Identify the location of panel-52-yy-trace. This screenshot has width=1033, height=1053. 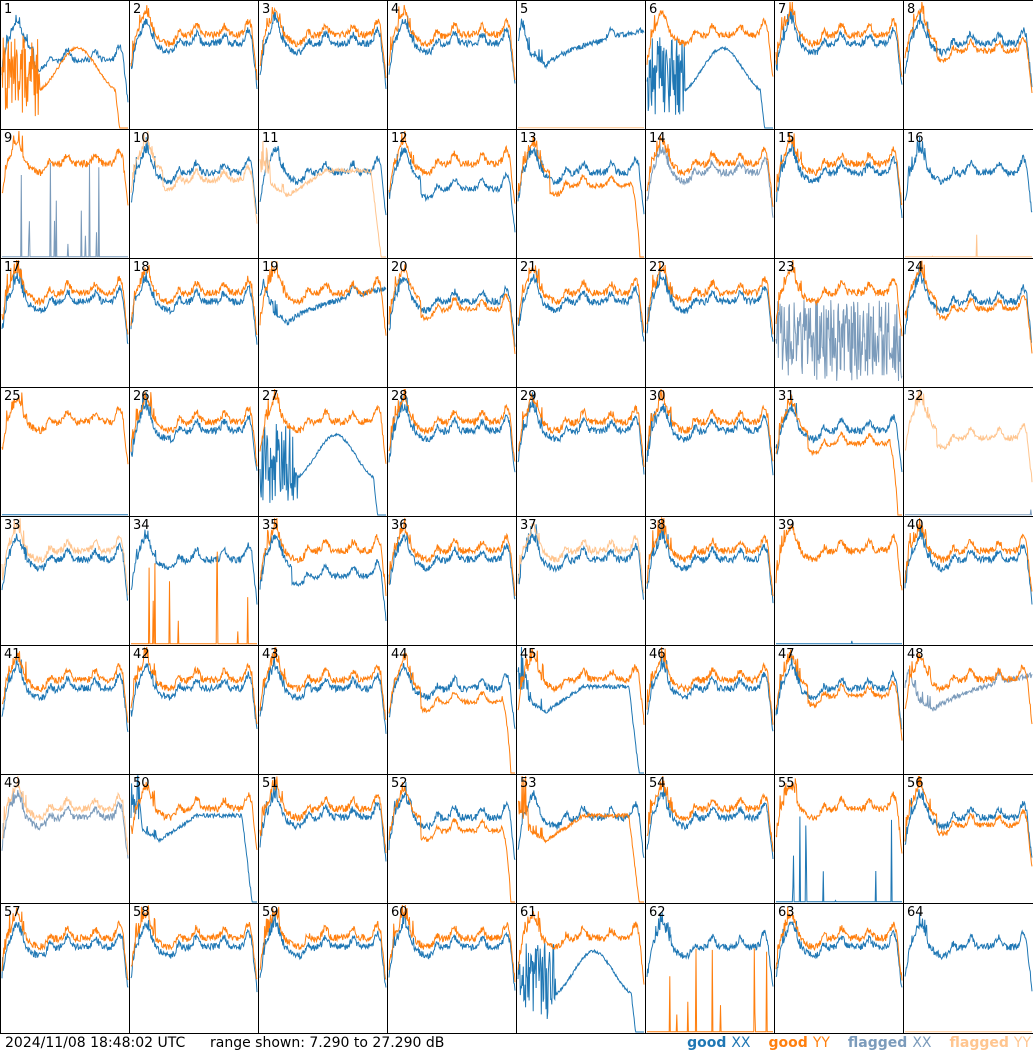
(451, 842).